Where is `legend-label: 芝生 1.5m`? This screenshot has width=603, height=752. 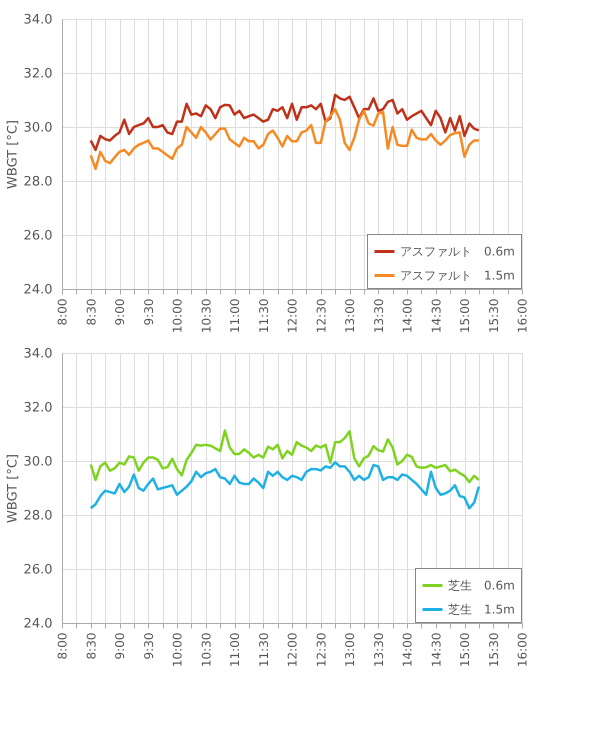 legend-label: 芝生 1.5m is located at coordinates (481, 609).